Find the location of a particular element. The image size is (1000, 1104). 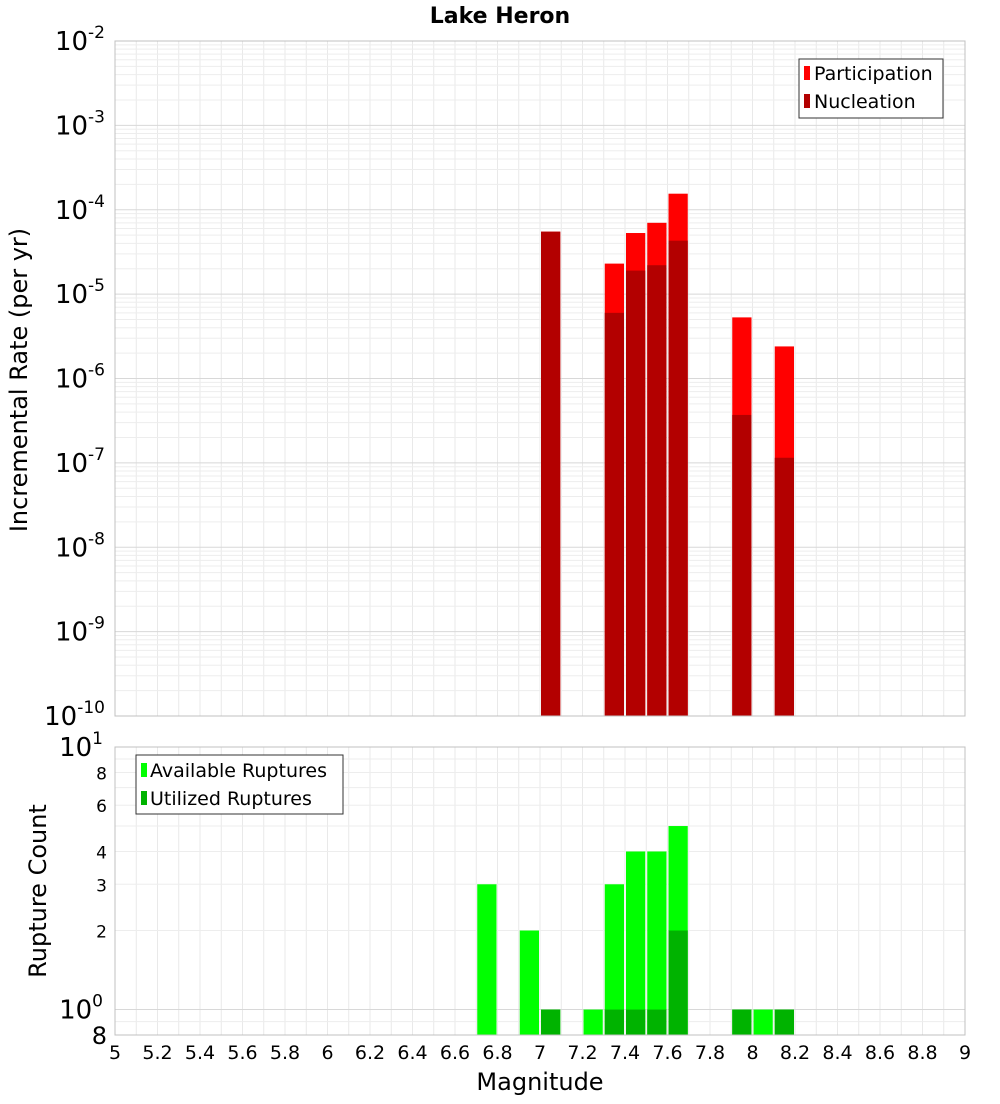

x-tick-label: 5 is located at coordinates (115, 1053).